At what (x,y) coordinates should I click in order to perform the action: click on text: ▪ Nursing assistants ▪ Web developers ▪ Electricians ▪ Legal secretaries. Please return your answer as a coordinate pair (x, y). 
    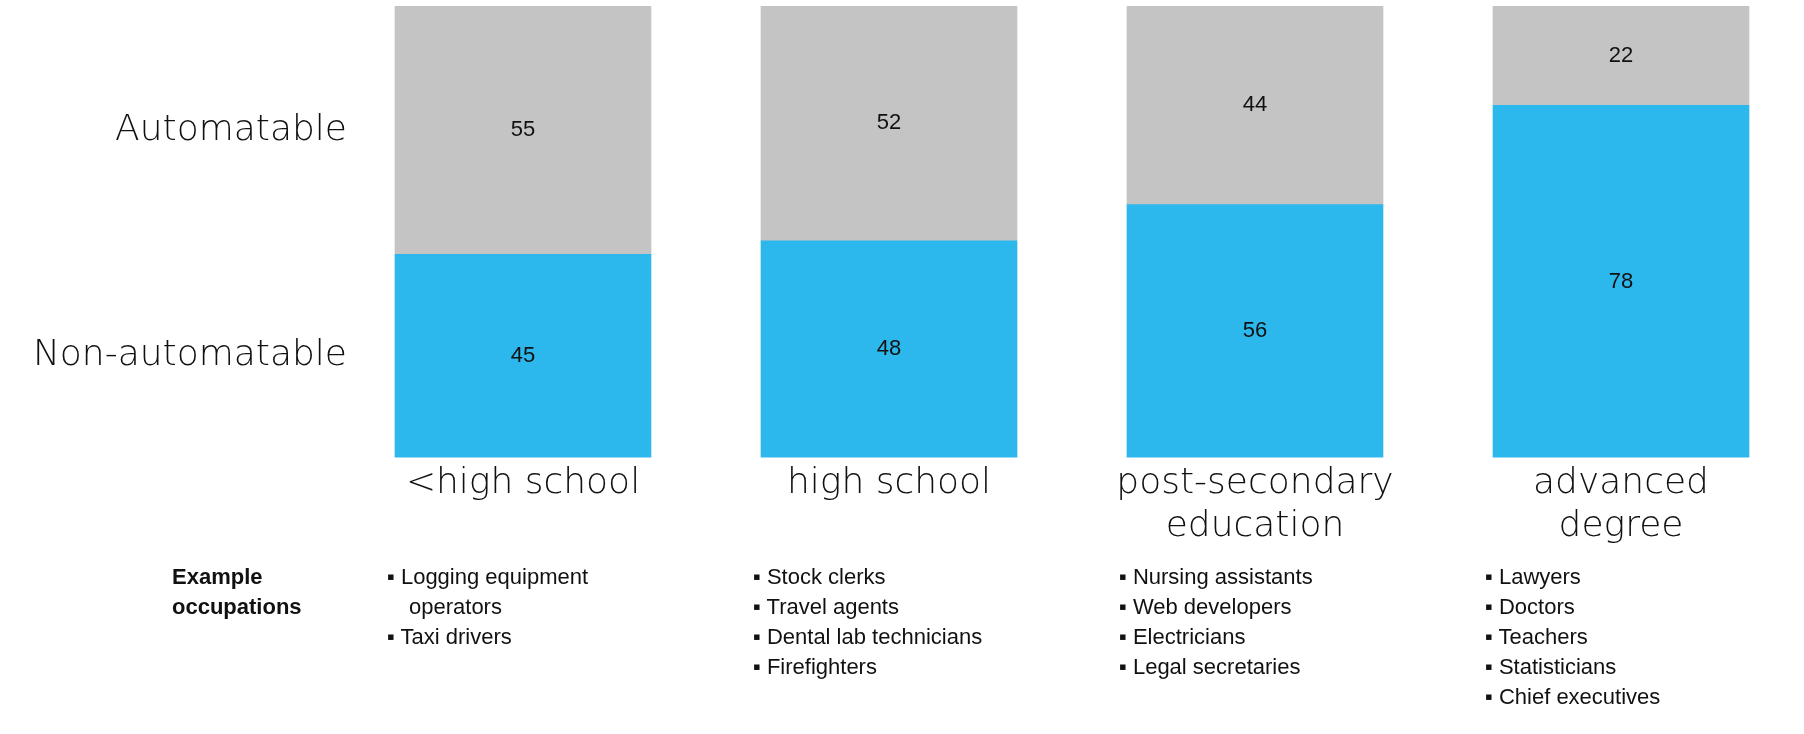
    Looking at the image, I should click on (1216, 622).